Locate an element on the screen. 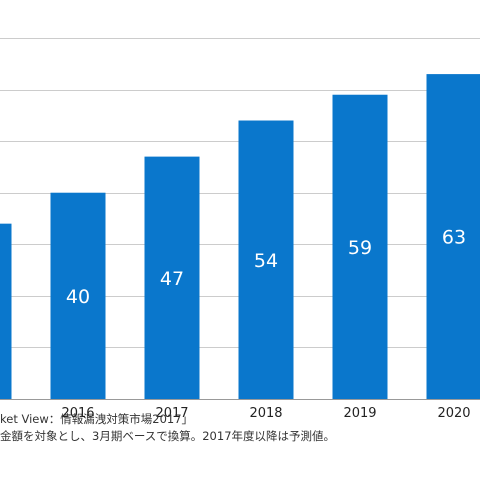 The image size is (480, 480). x-tick-label: 2016 is located at coordinates (77, 413).